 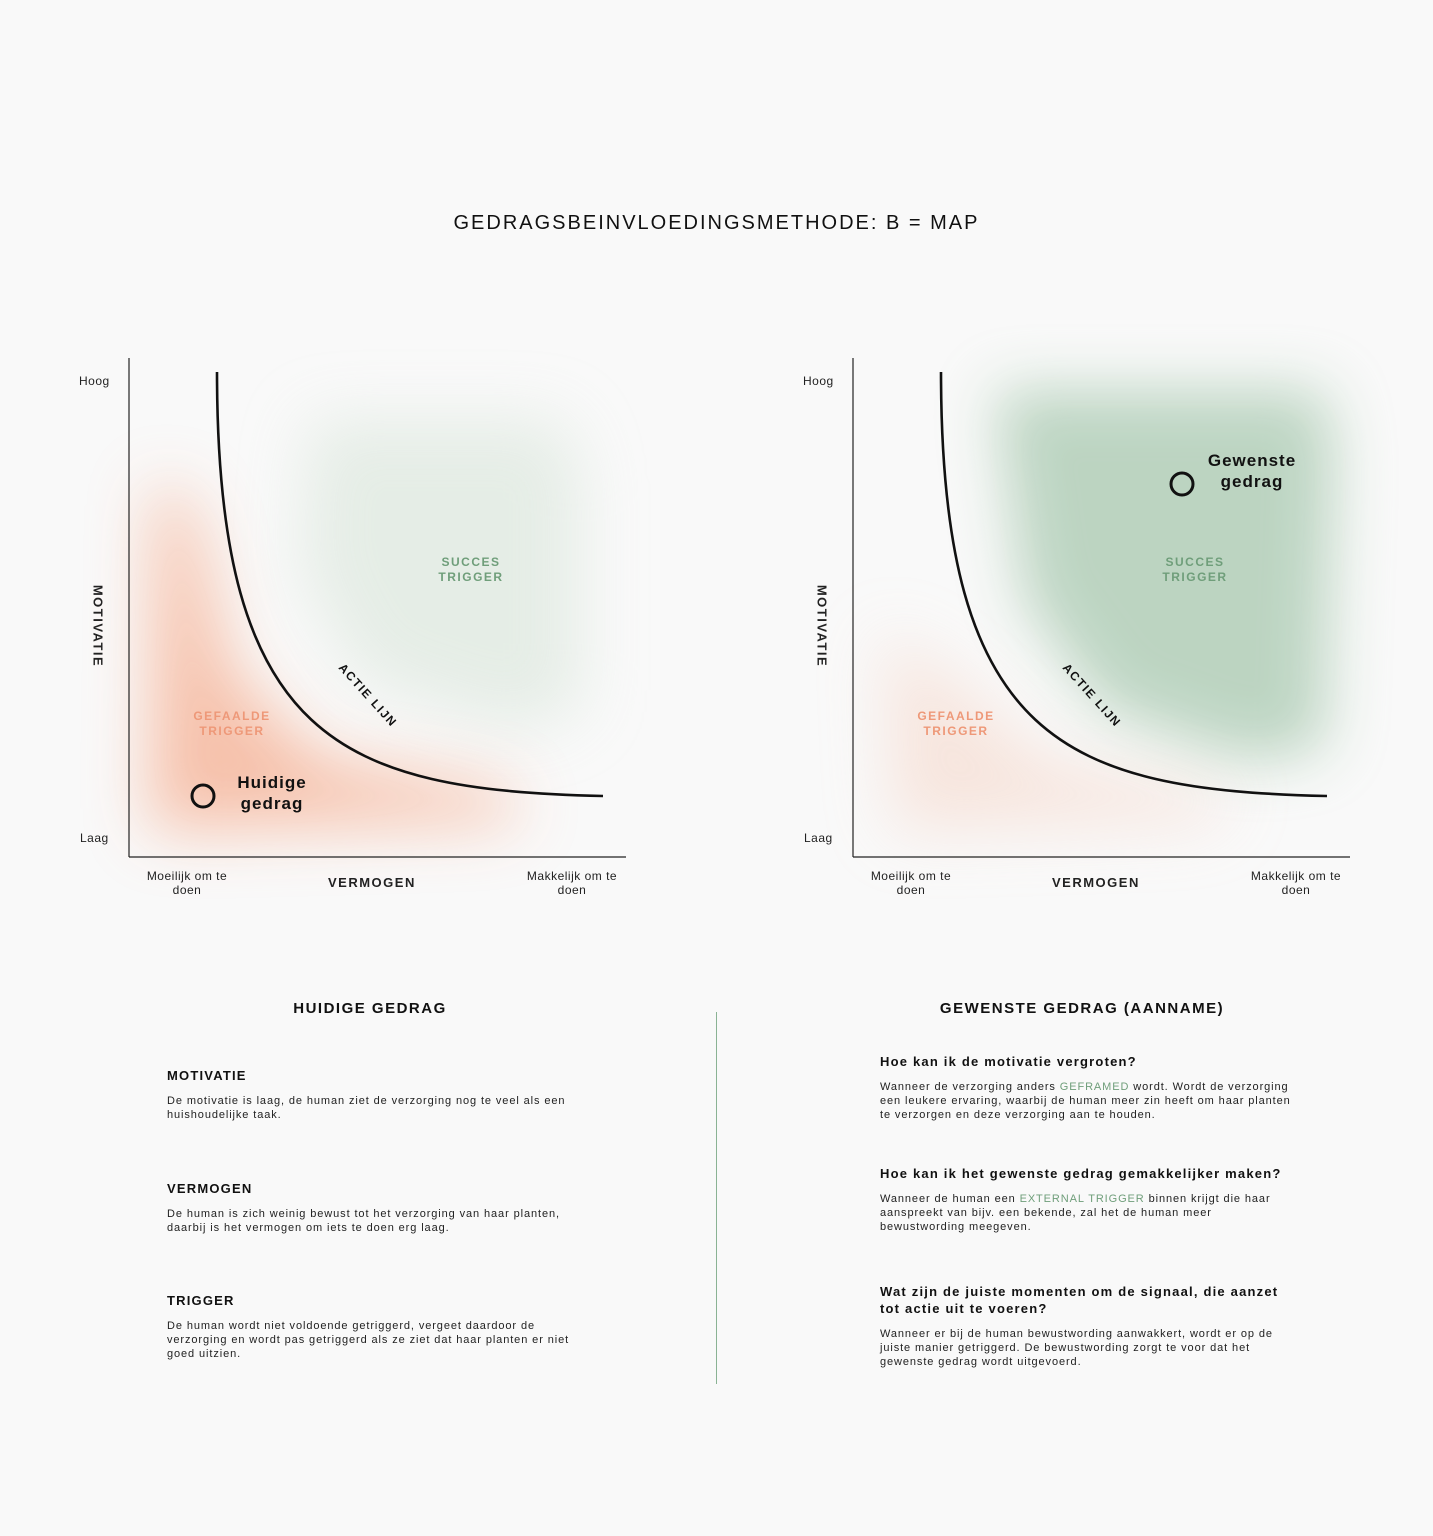 What do you see at coordinates (1008, 1061) in the screenshot?
I see `block-title: Hoe kan ik de motivatie vergroten?` at bounding box center [1008, 1061].